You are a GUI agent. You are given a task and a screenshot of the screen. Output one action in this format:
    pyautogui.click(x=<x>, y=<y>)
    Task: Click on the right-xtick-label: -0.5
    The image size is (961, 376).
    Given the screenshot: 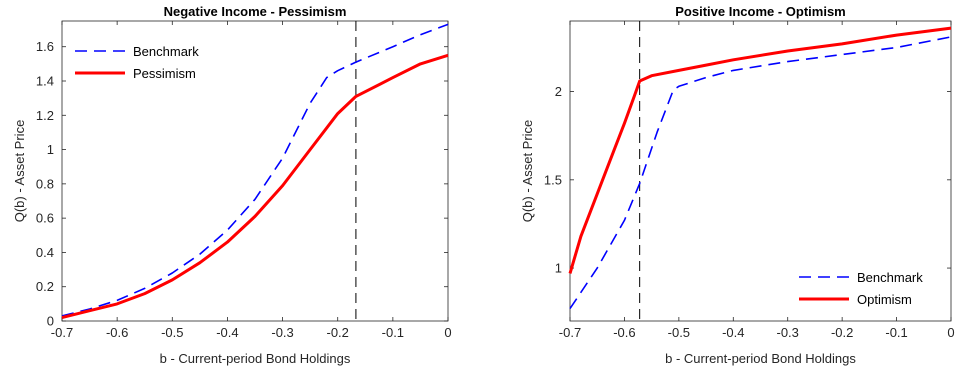 What is the action you would take?
    pyautogui.click(x=679, y=332)
    